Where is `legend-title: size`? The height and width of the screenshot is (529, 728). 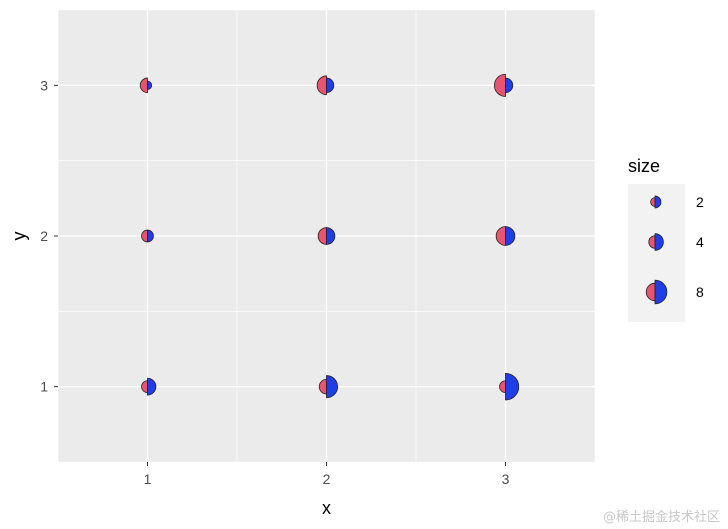 legend-title: size is located at coordinates (644, 166).